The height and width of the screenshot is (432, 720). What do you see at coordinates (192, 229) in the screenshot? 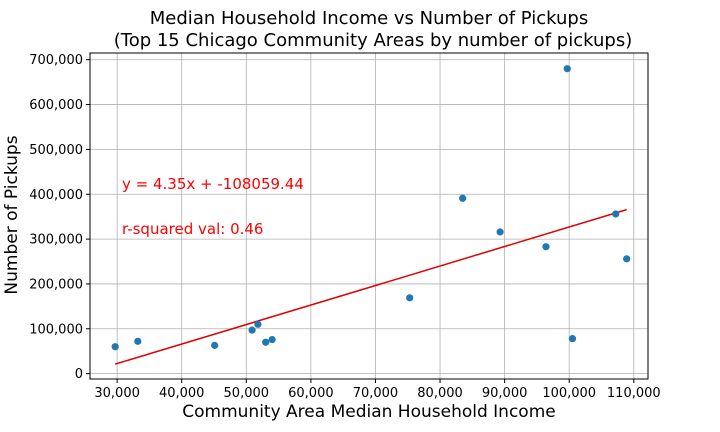
I see `r-squared-annotation: r-squared val: 0.46` at bounding box center [192, 229].